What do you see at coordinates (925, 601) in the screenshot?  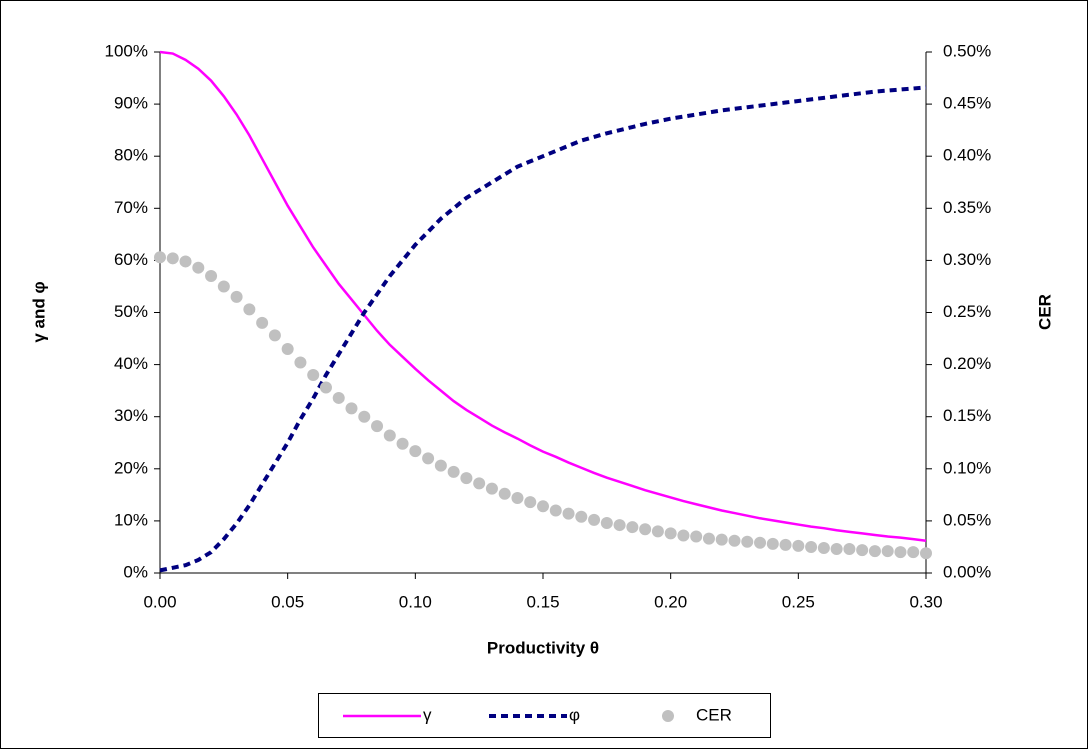 I see `x-tick-label: 0.30` at bounding box center [925, 601].